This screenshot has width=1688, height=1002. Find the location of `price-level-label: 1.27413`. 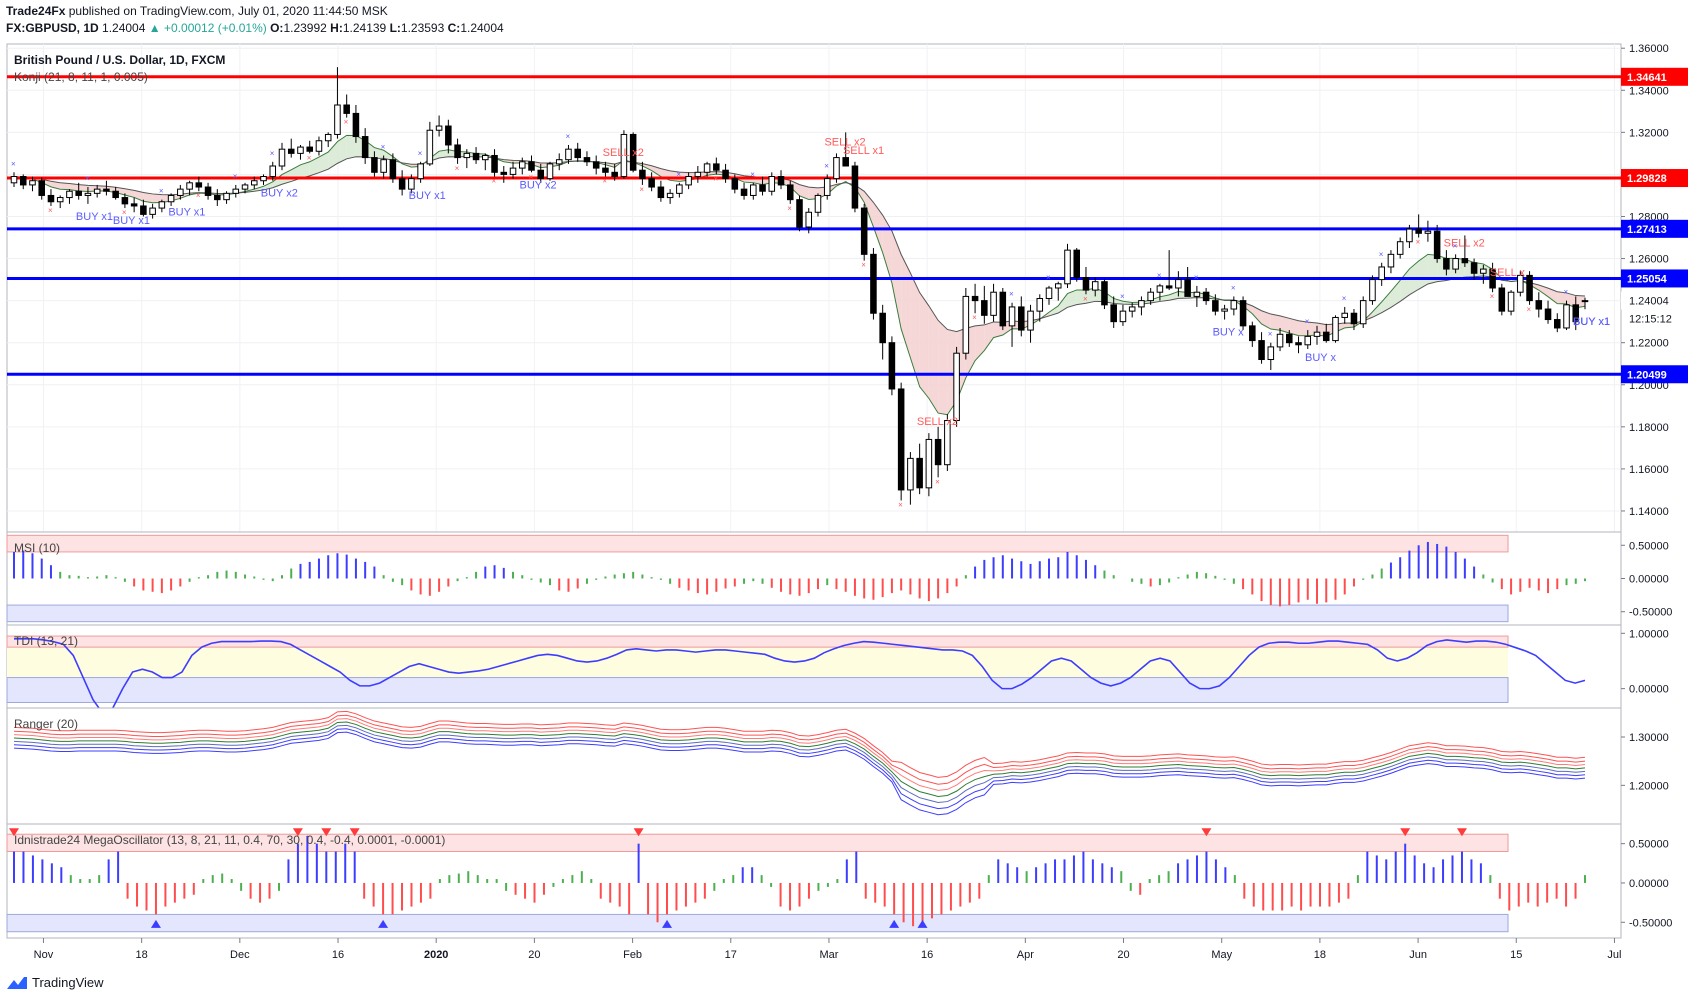

price-level-label: 1.27413 is located at coordinates (1647, 230).